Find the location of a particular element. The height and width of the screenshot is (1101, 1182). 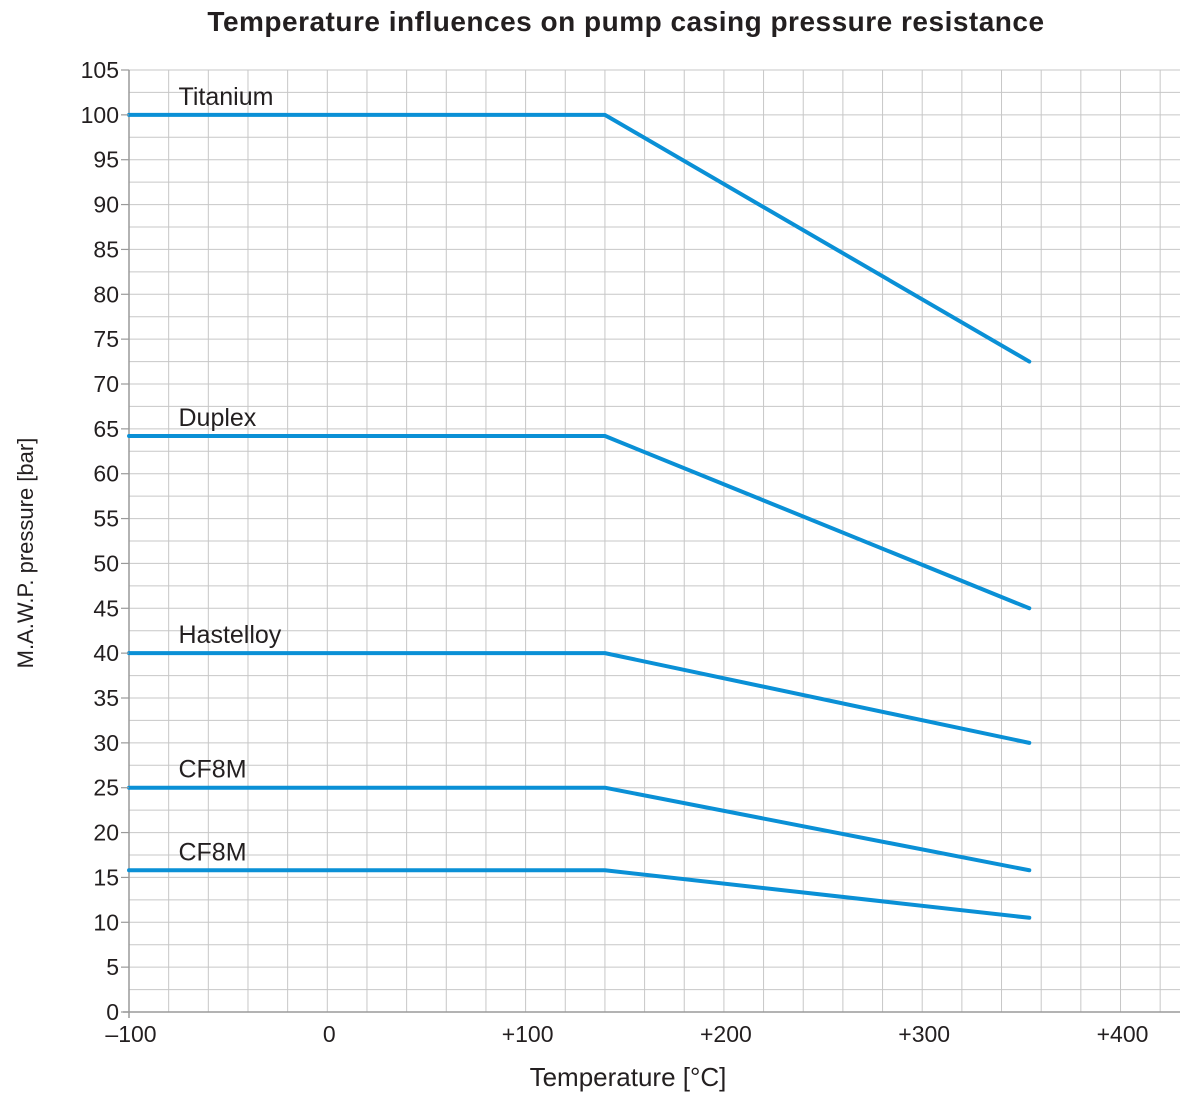

x-tick-label: +100 is located at coordinates (528, 1034).